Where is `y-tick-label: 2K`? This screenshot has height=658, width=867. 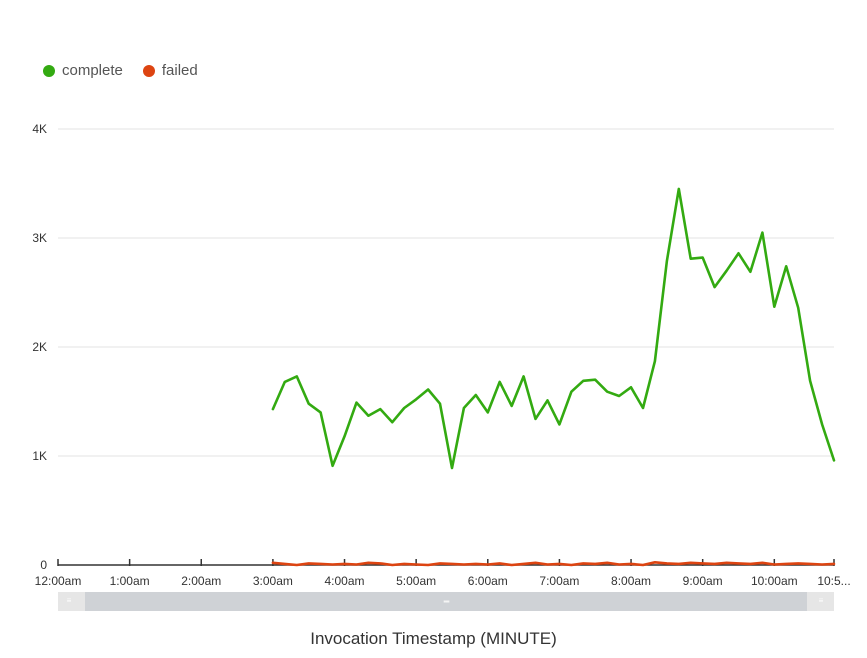 y-tick-label: 2K is located at coordinates (39, 347).